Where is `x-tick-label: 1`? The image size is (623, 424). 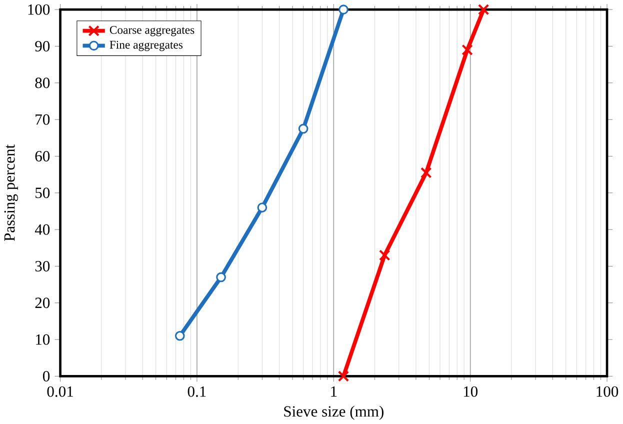 x-tick-label: 1 is located at coordinates (334, 391).